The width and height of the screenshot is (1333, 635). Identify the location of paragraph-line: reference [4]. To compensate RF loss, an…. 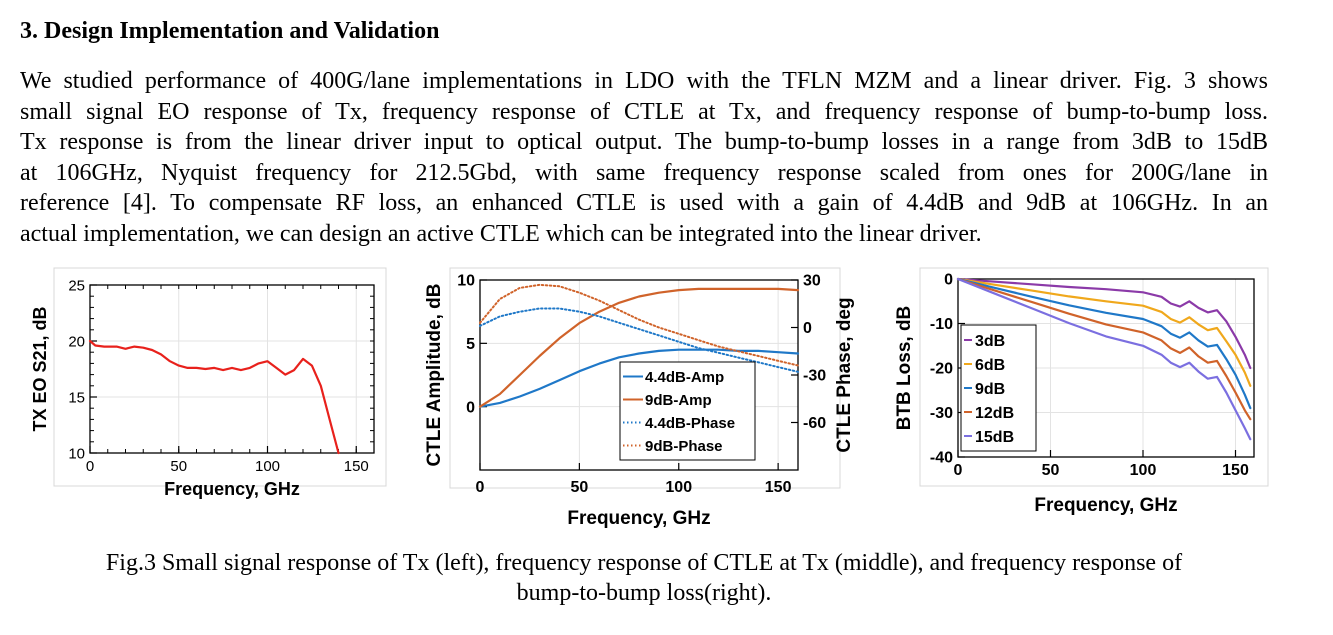
(644, 203).